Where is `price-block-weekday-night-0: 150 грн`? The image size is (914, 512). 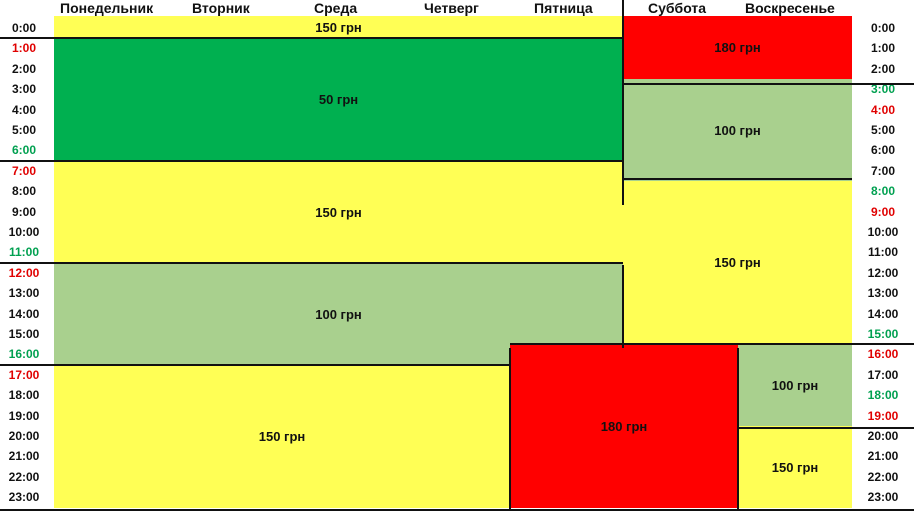
price-block-weekday-night-0: 150 грн is located at coordinates (338, 27).